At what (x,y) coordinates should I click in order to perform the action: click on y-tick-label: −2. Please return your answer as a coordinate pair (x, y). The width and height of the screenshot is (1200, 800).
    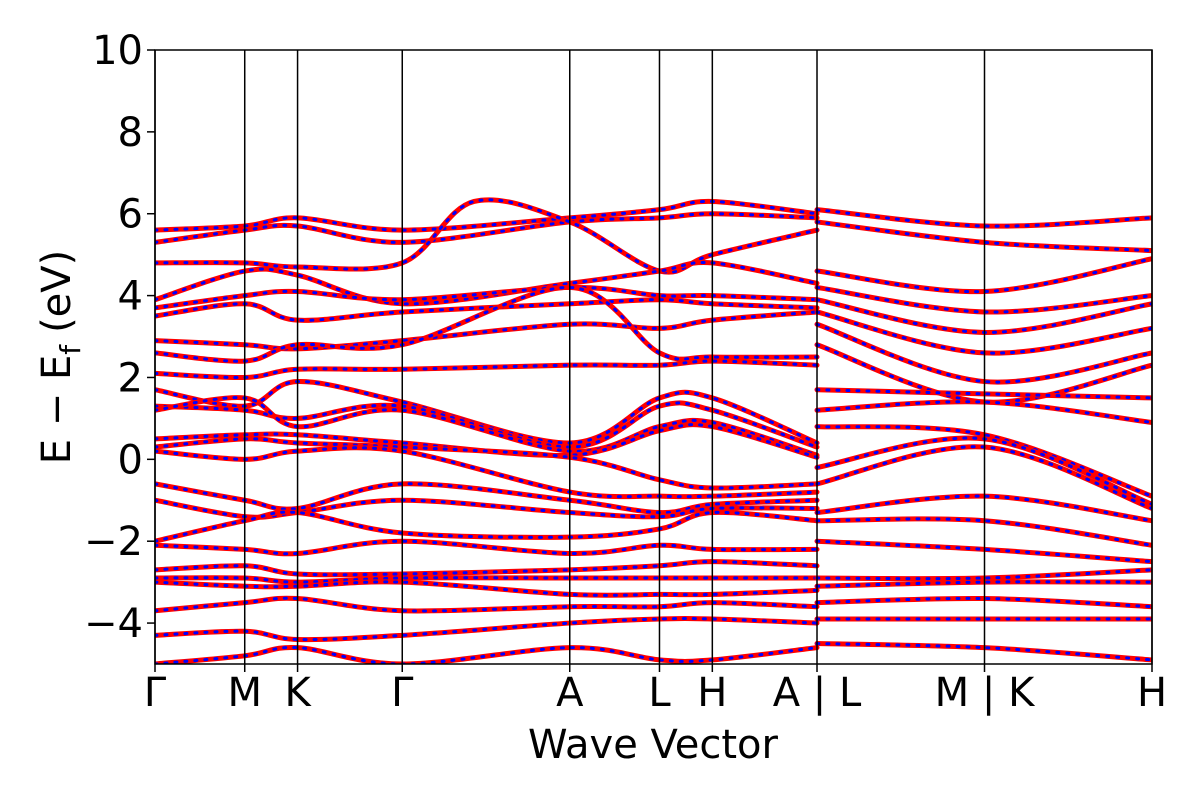
    Looking at the image, I should click on (113, 542).